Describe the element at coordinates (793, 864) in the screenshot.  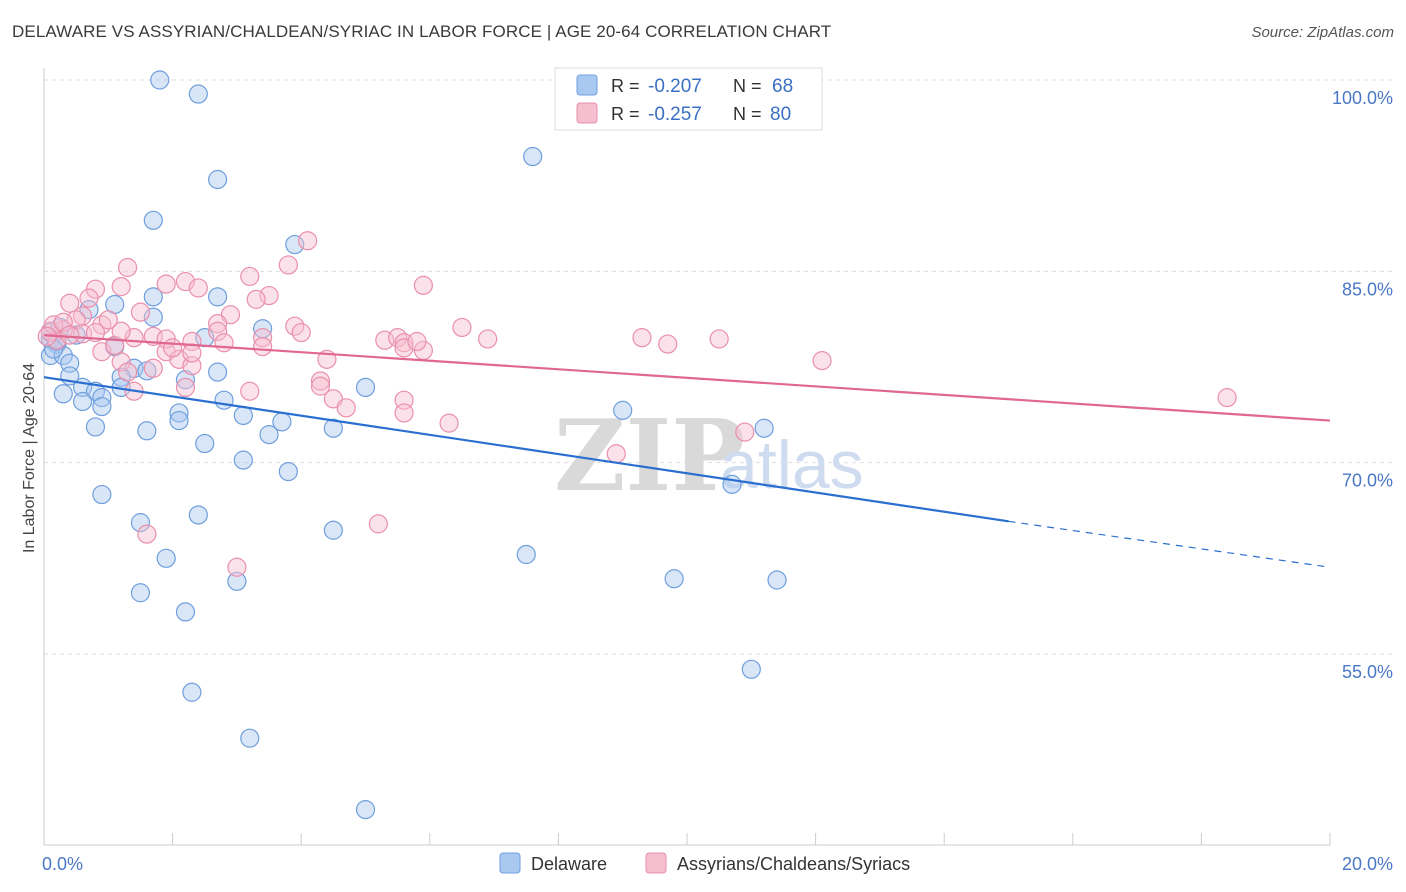
I see `bottom-legend-label-assyrian: Assyrians/Chaldeans/Syriacs` at that location.